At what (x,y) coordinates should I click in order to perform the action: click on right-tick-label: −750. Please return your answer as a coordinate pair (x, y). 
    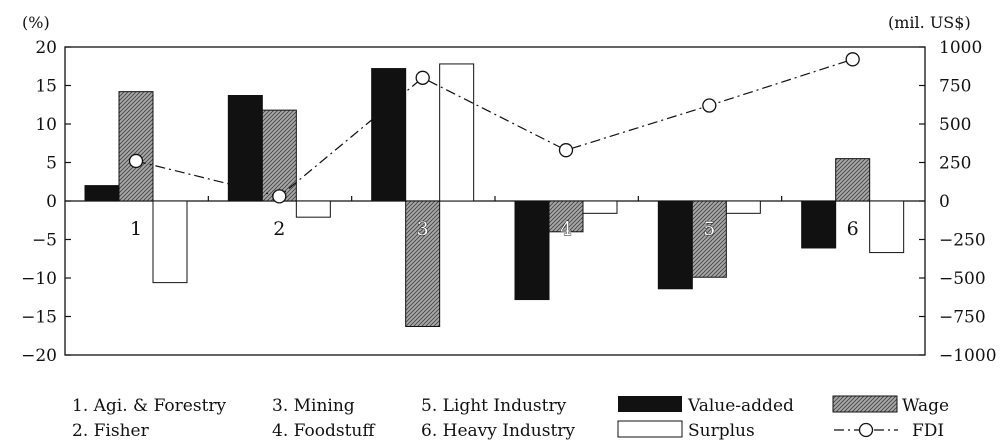
    Looking at the image, I should click on (962, 318).